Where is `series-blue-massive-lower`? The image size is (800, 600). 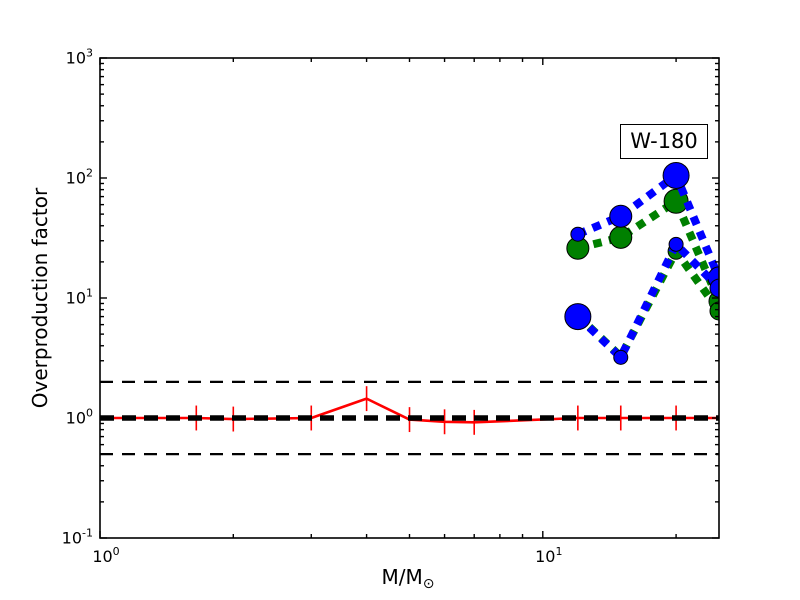
series-blue-massive-lower is located at coordinates (641, 300).